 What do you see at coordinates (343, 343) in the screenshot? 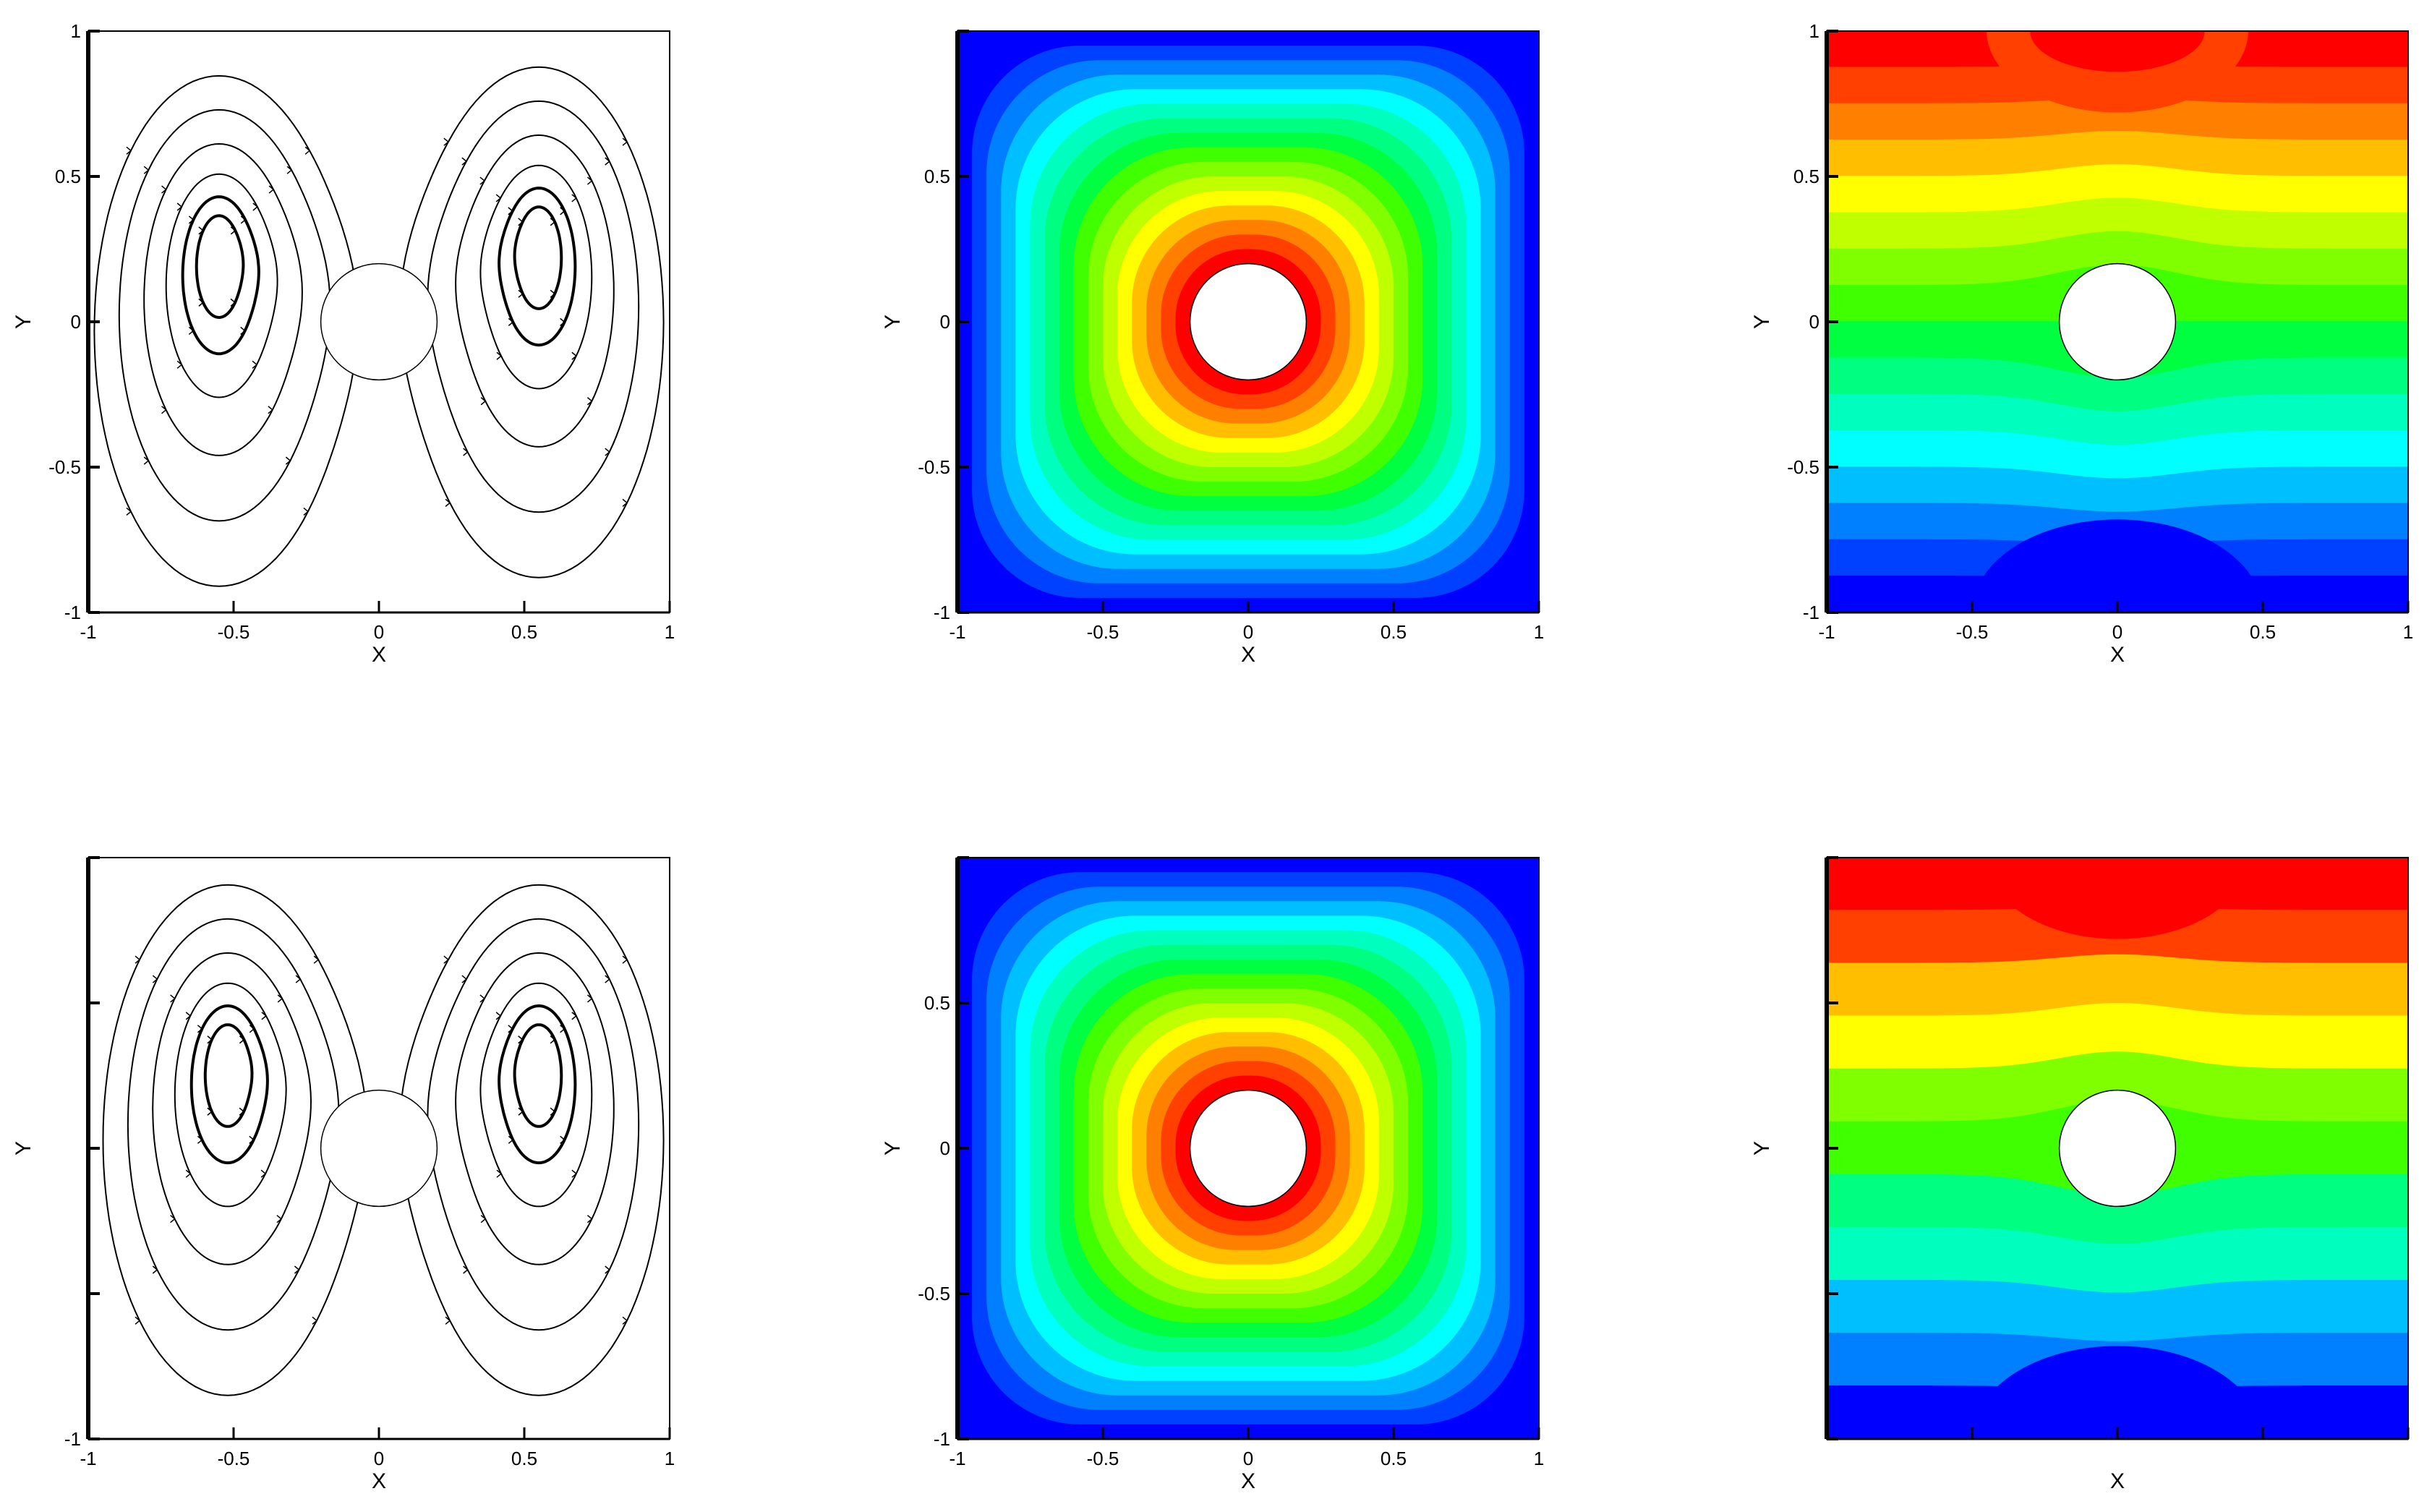
I see `panel-top-streamlines: -1-1 -0.5 -0.5 0 0 0.5 0.5 1 1 X Y` at bounding box center [343, 343].